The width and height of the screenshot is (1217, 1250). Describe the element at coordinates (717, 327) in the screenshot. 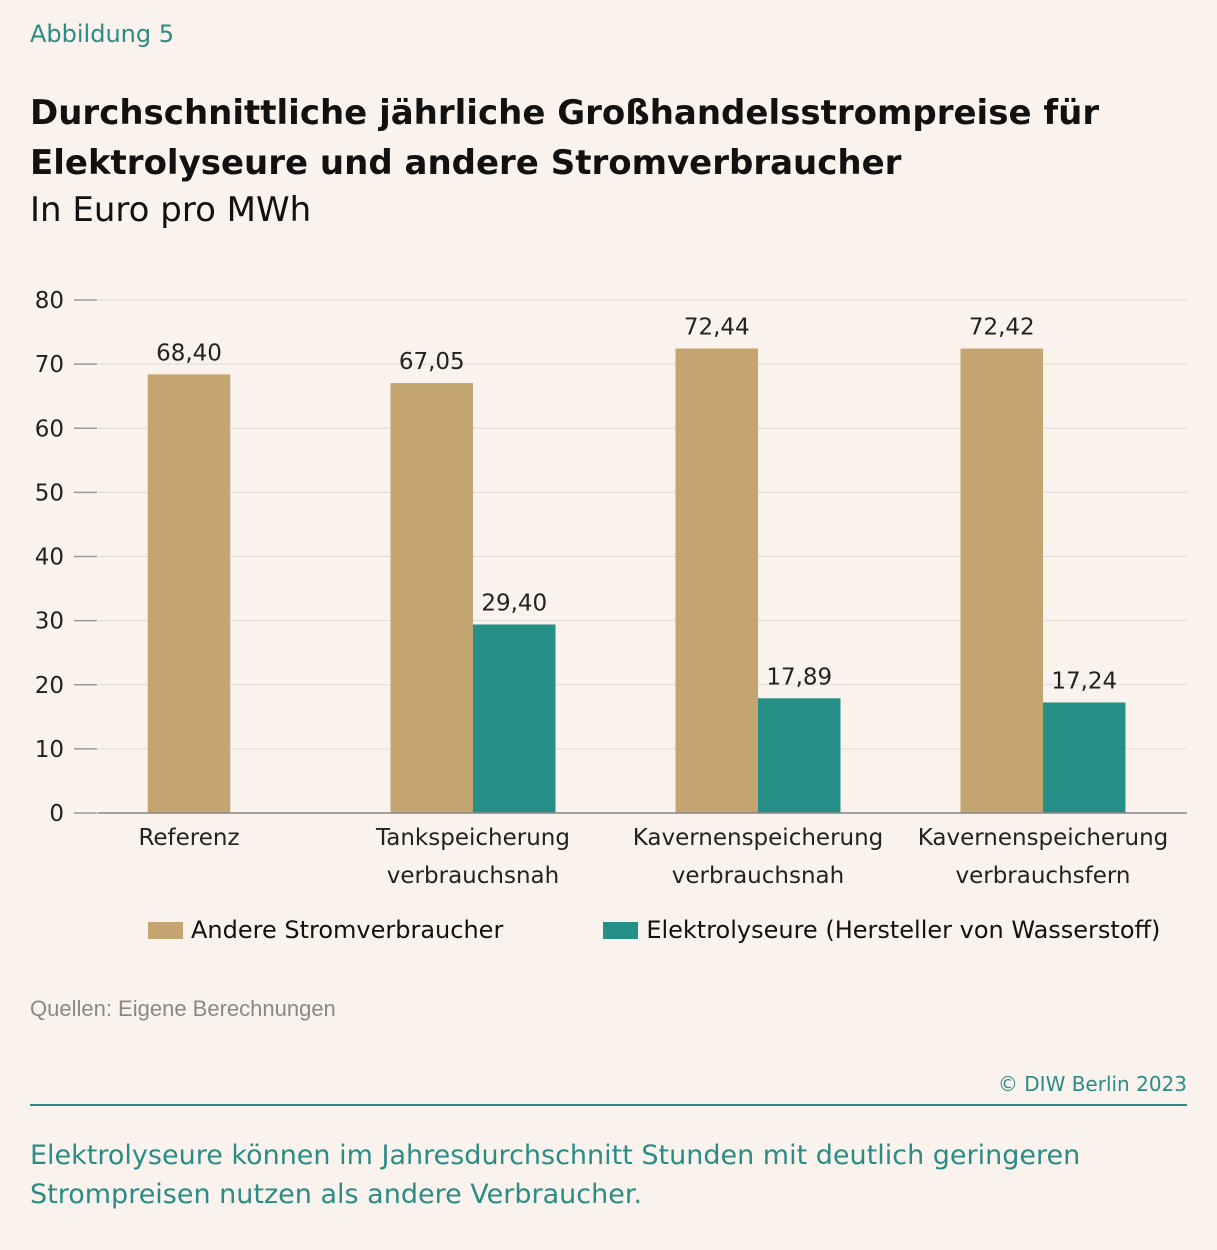

I see `data-label: 72,44` at that location.